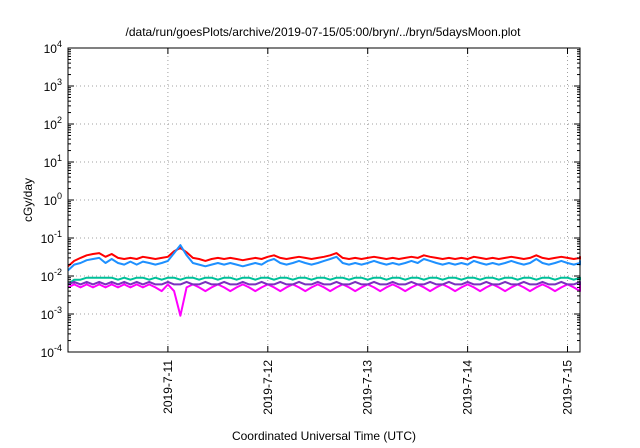  I want to click on y-tick-label: 10³, so click(53, 85).